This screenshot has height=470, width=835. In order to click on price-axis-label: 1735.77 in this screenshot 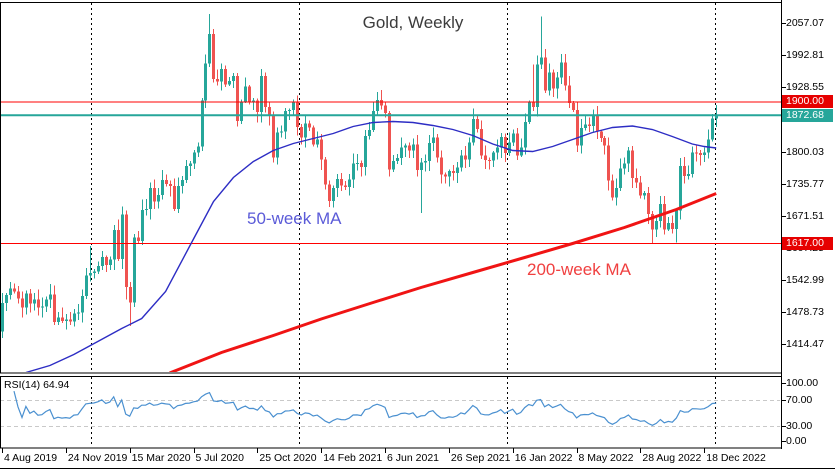, I will do `click(805, 183)`.